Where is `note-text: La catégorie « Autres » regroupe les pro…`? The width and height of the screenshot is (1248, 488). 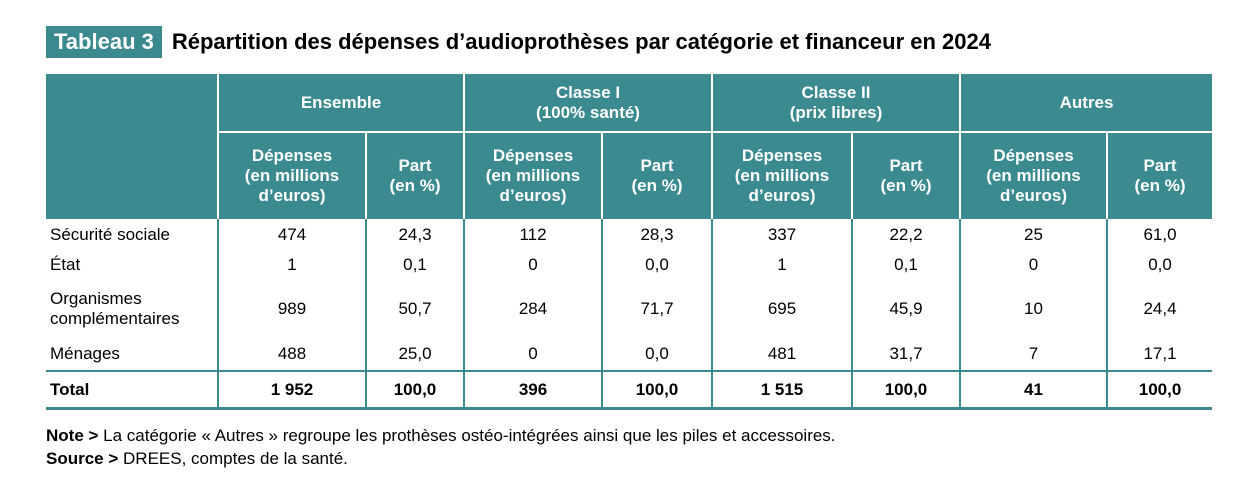
note-text: La catégorie « Autres » regroupe les pro… is located at coordinates (467, 435).